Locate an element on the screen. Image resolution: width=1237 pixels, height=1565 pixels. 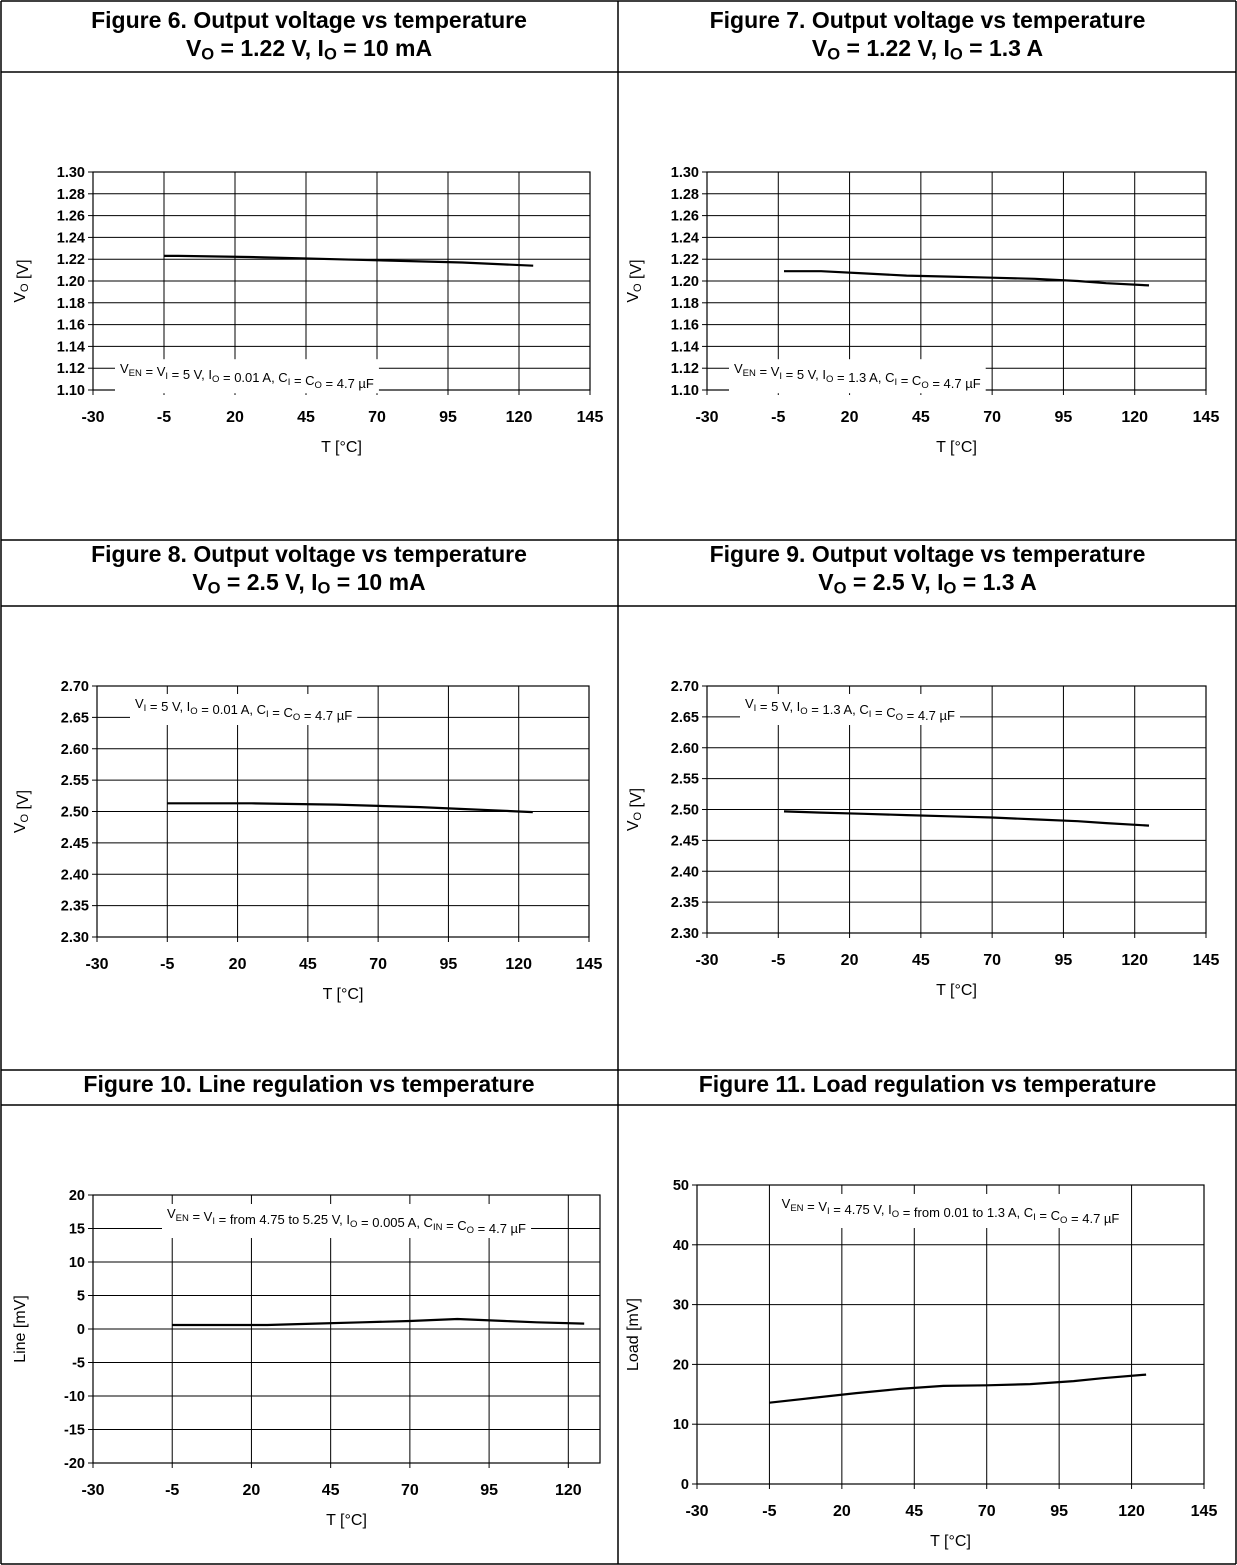
y-tick-label: -10 is located at coordinates (74, 1397).